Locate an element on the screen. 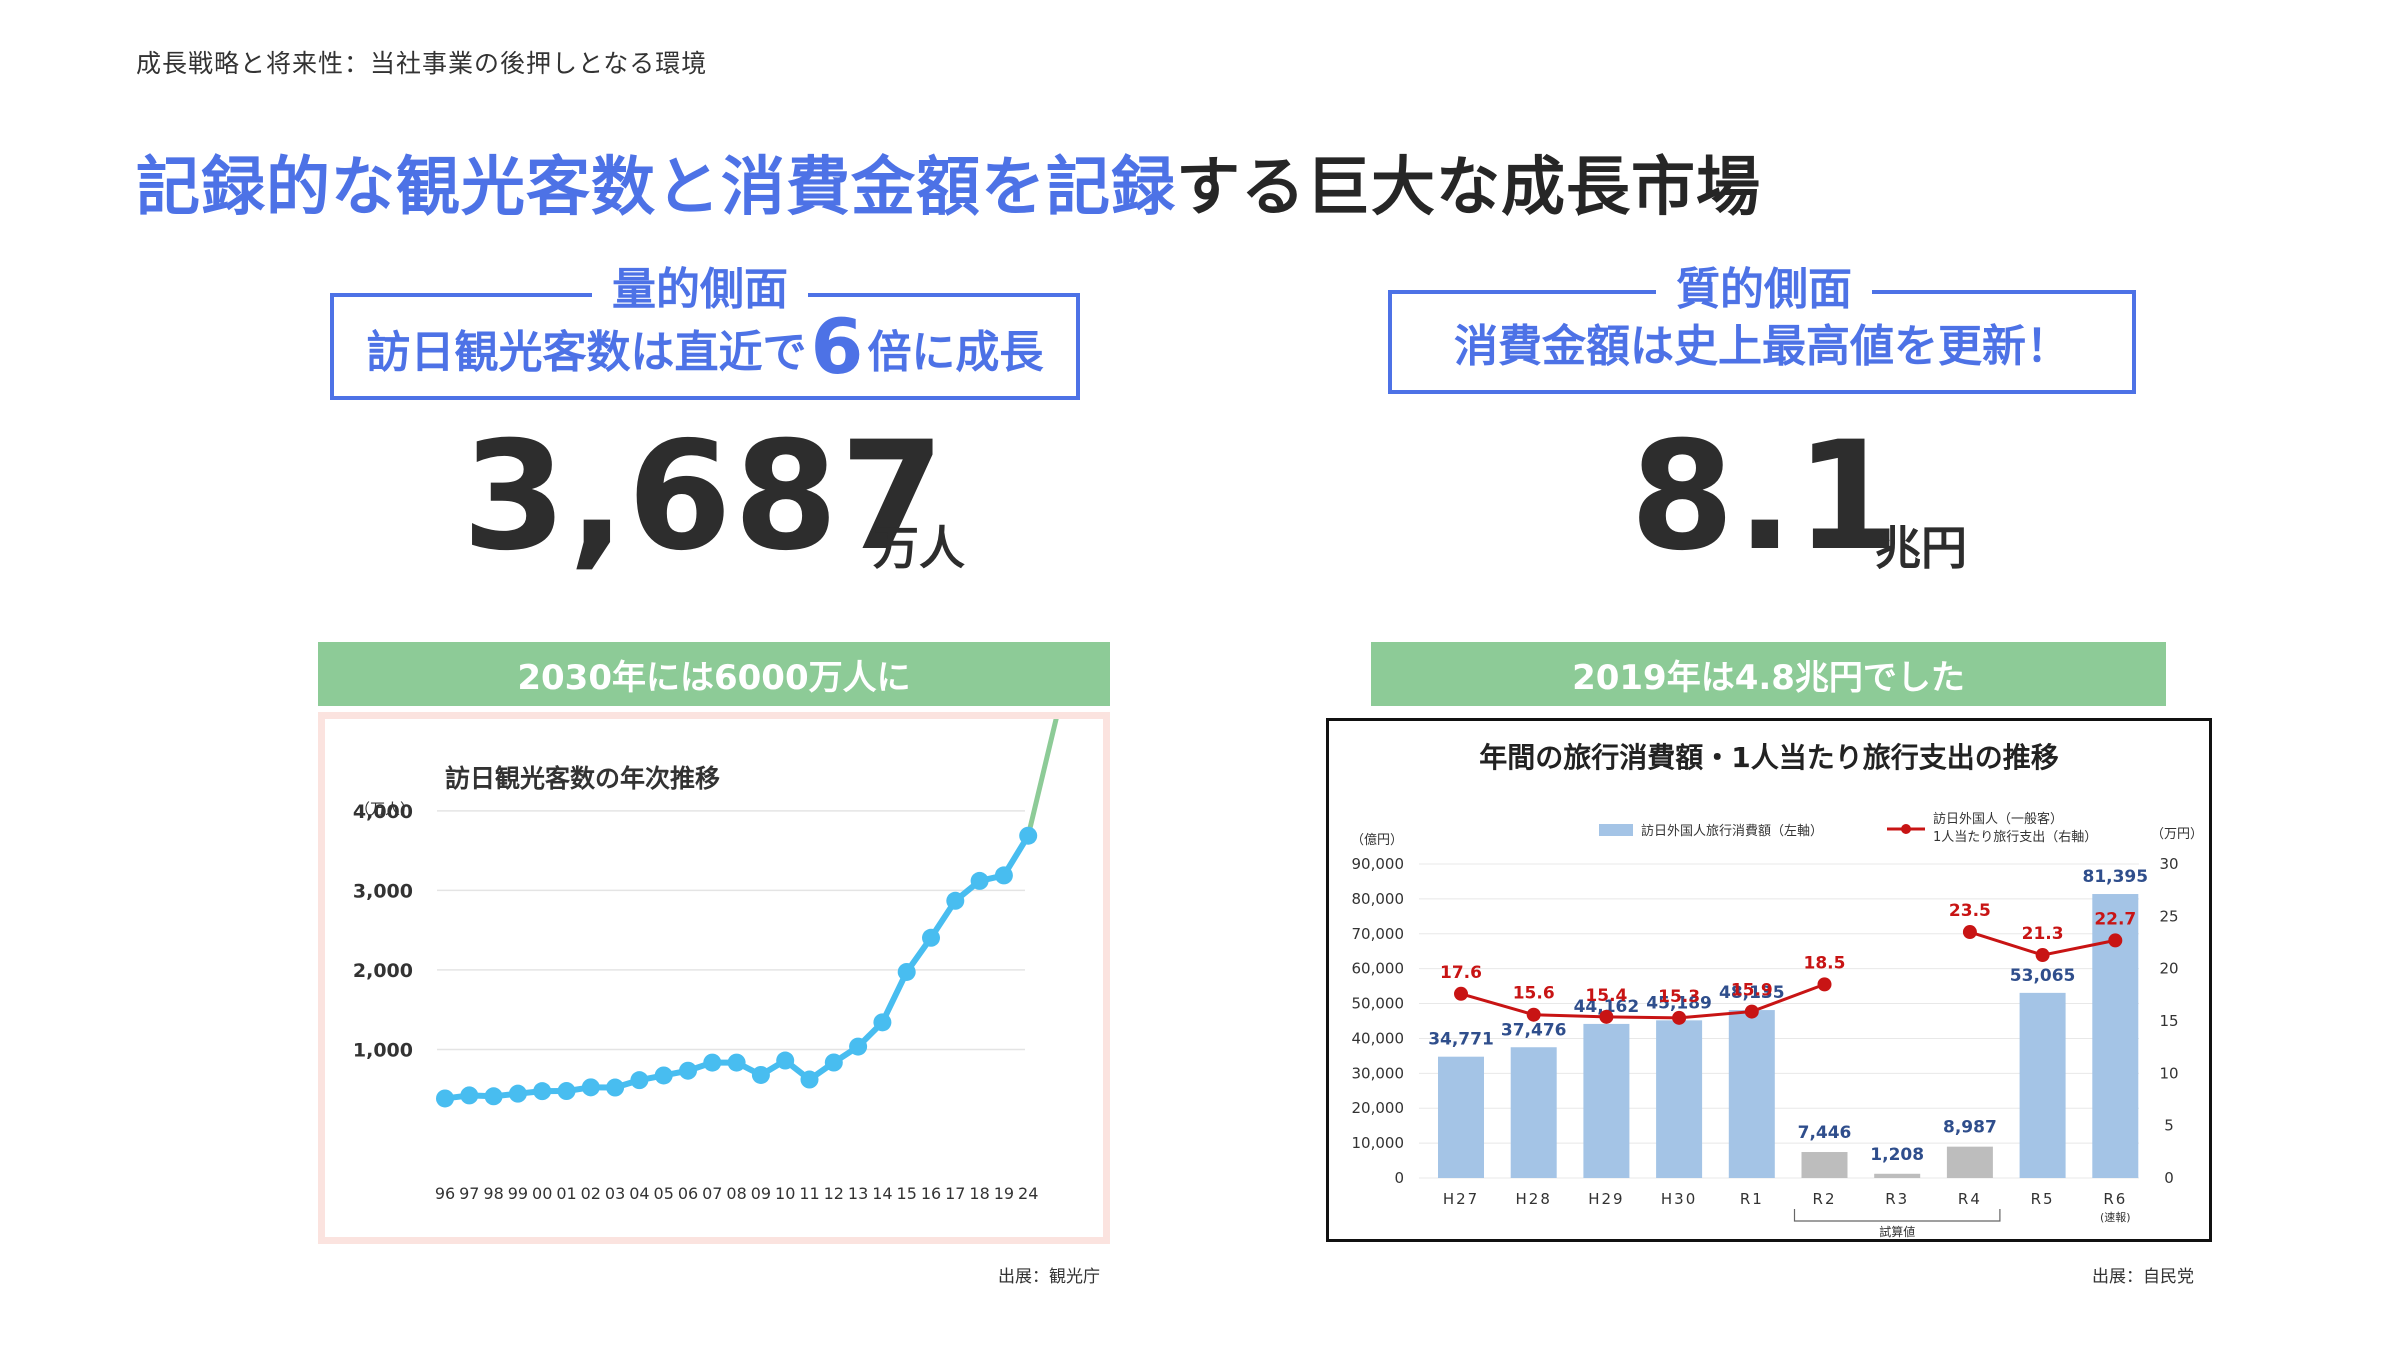 The width and height of the screenshot is (2400, 1350). spend-line is located at coordinates (1643, 1001).